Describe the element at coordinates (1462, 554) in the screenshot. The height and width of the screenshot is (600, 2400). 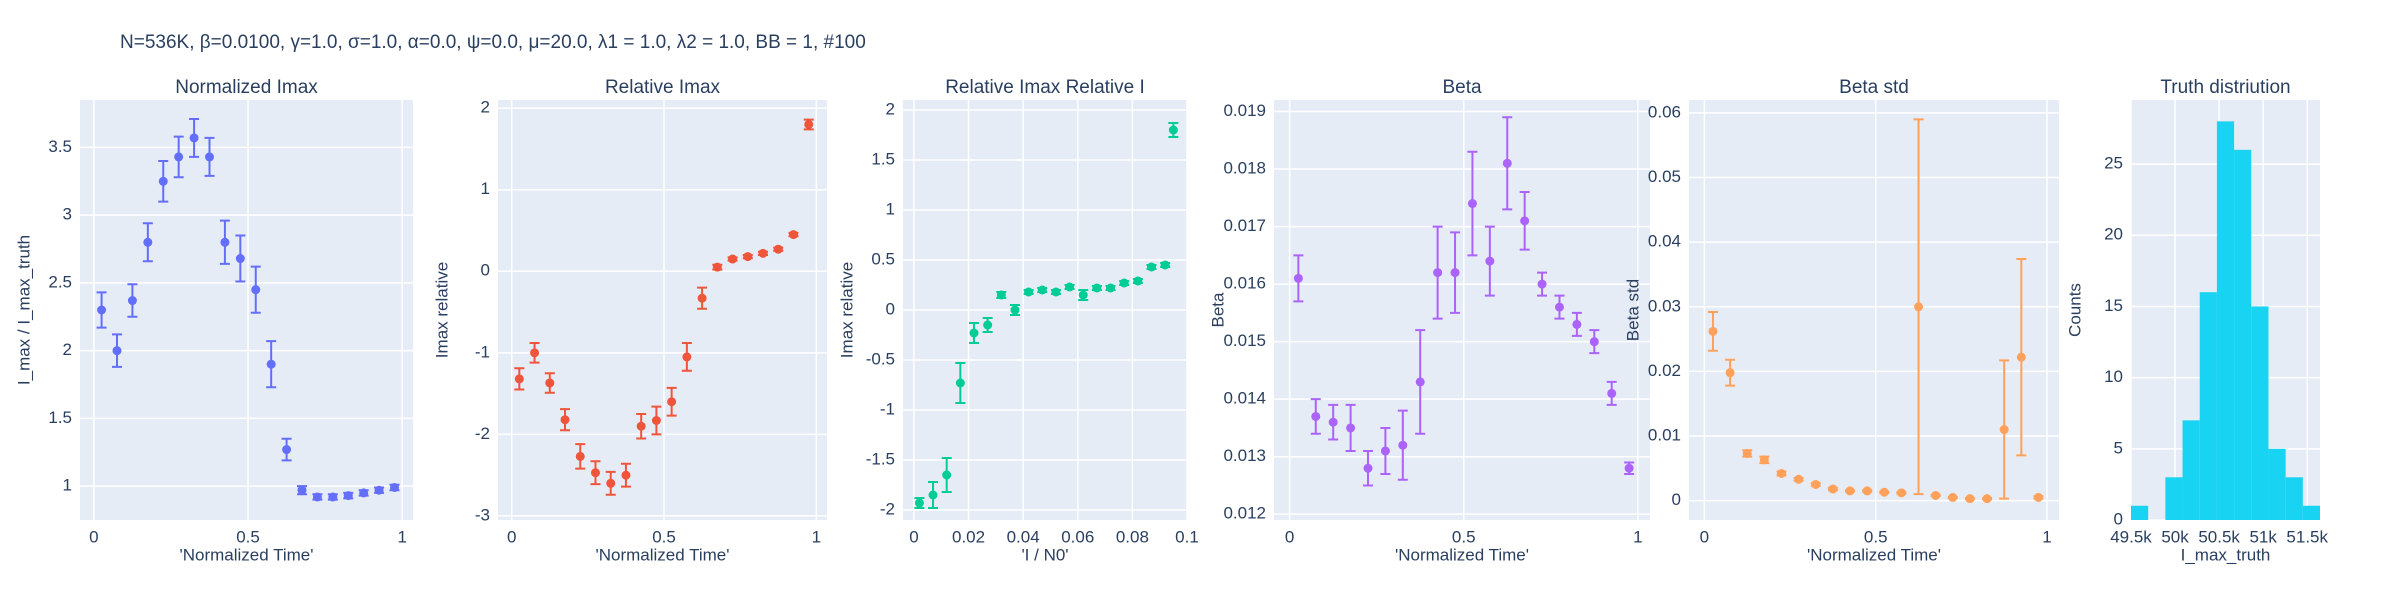
I see `x-axis-label: 'Normalized Time'` at that location.